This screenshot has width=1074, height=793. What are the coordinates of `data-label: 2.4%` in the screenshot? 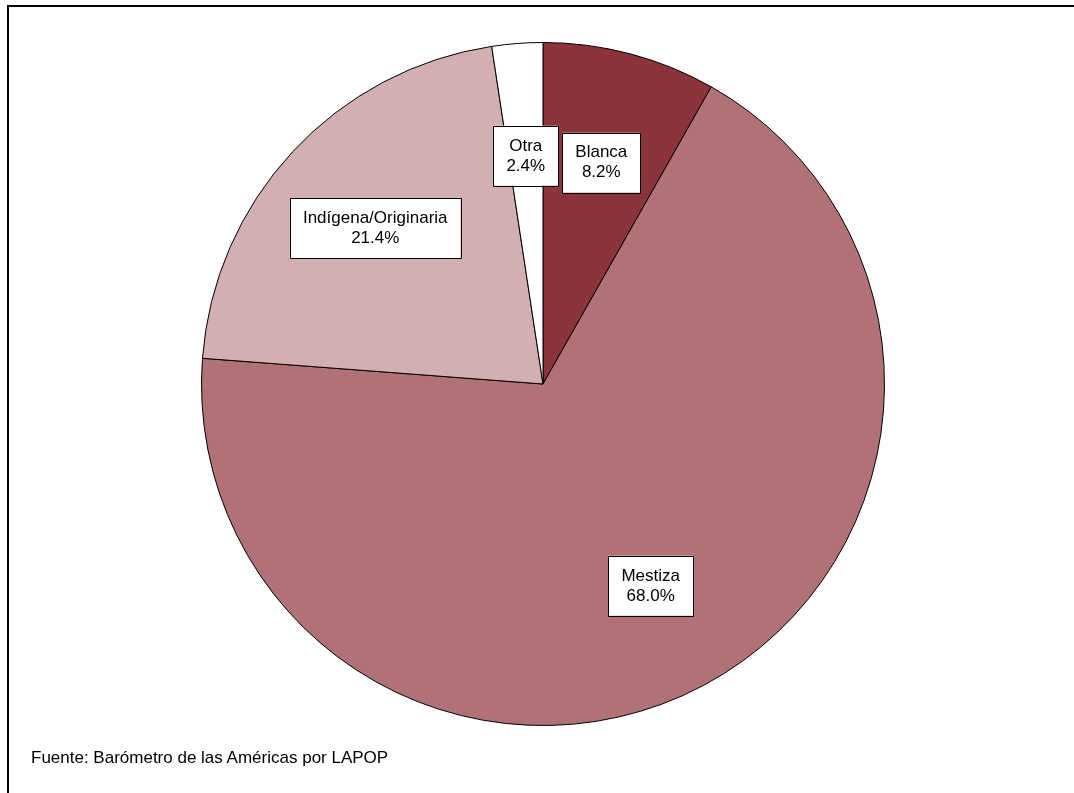 It's located at (526, 165).